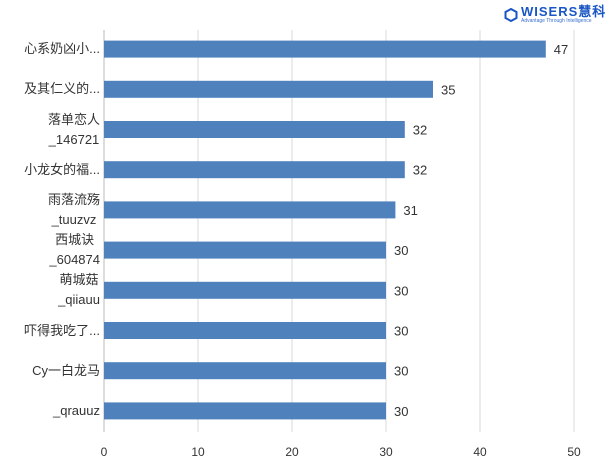 Image resolution: width=607 pixels, height=470 pixels. I want to click on category-label: _qrauuz, so click(76, 410).